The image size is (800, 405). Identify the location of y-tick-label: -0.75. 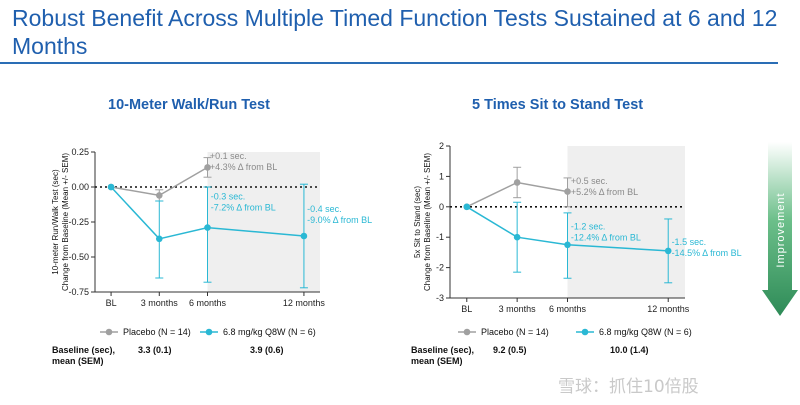
(78, 292).